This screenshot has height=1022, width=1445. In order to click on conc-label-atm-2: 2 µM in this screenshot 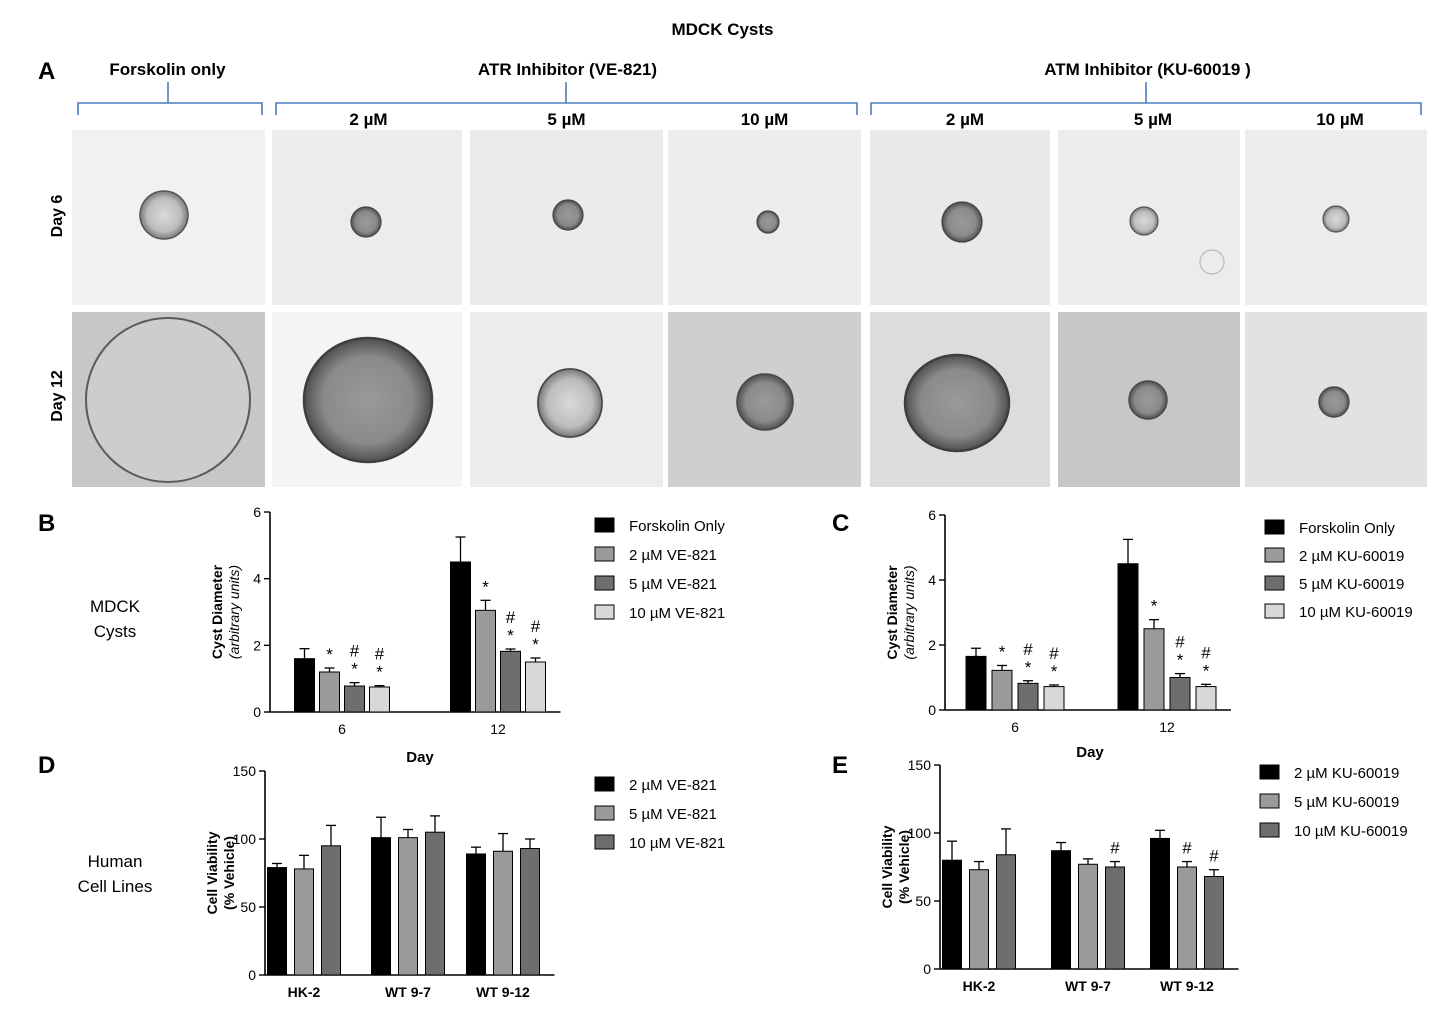, I will do `click(965, 119)`.